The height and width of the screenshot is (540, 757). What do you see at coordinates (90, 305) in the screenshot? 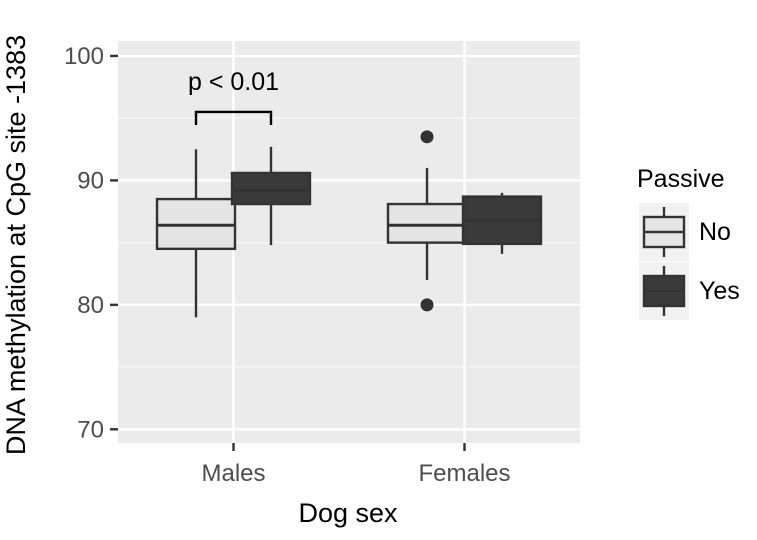
I see `y-tick-label: 80` at bounding box center [90, 305].